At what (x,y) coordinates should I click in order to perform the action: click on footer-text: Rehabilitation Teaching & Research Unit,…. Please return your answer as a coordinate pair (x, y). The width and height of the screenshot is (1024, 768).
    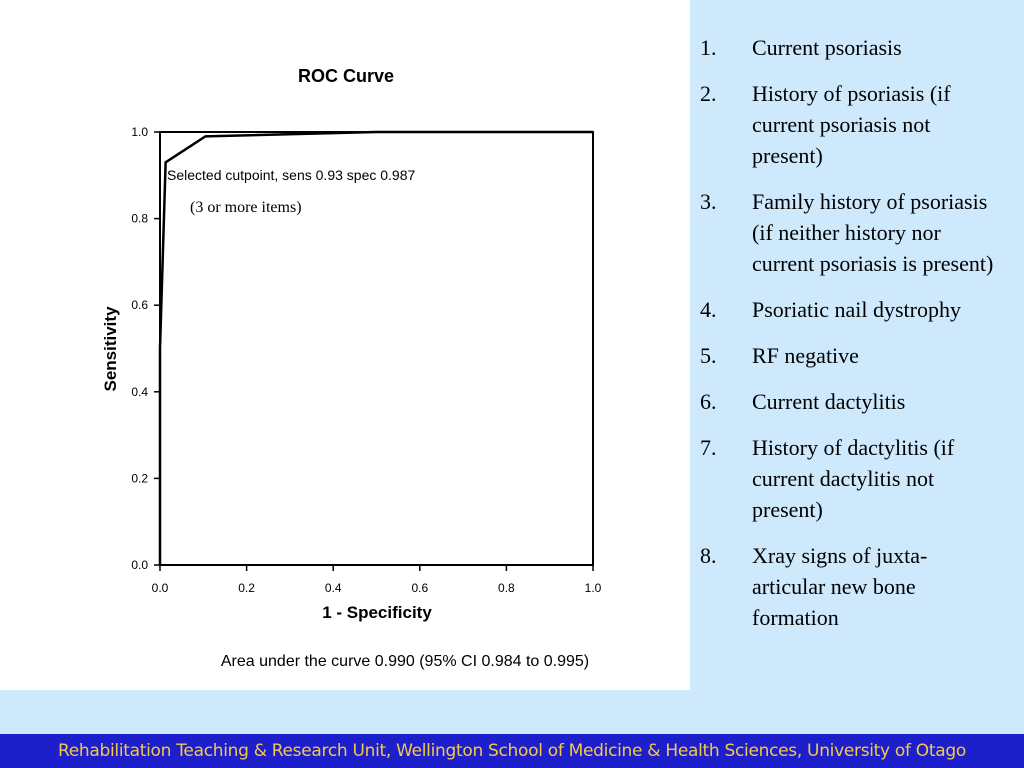
    Looking at the image, I should click on (512, 751).